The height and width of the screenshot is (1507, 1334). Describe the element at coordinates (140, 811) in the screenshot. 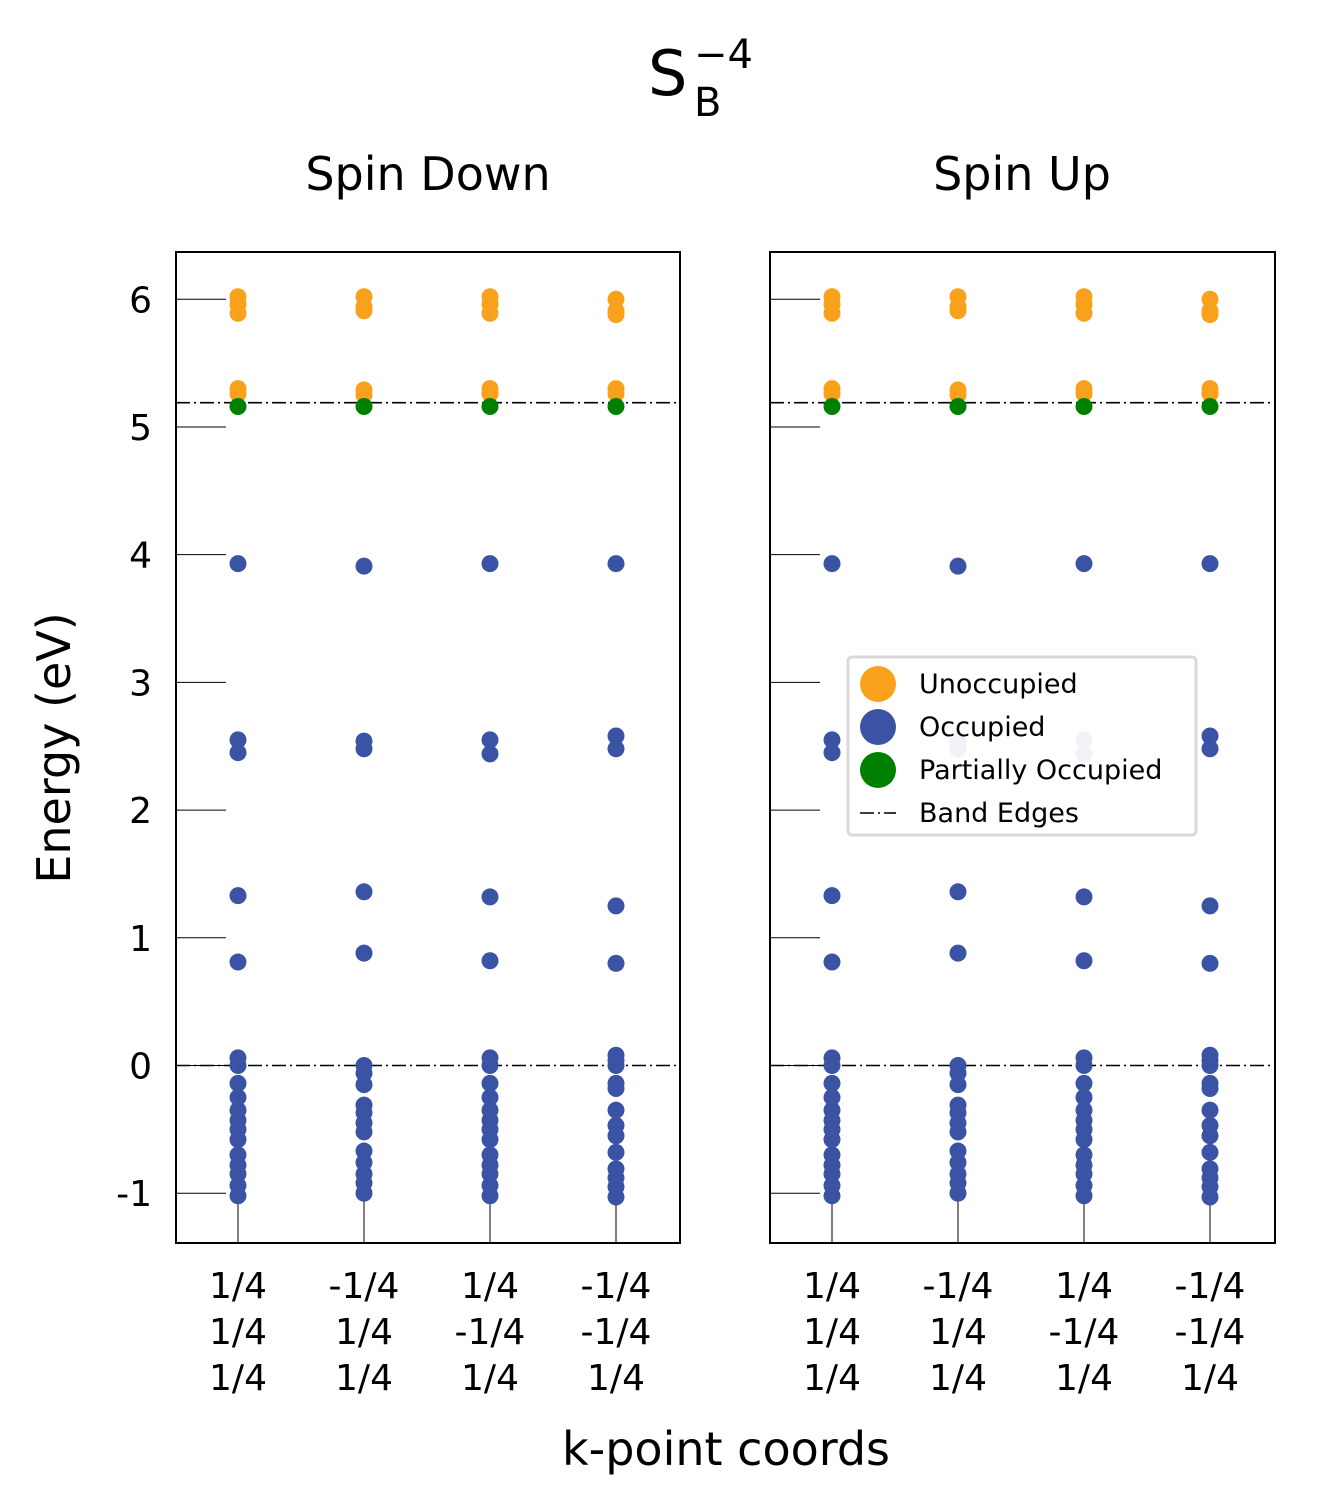

I see `y-tick-label: 2` at that location.